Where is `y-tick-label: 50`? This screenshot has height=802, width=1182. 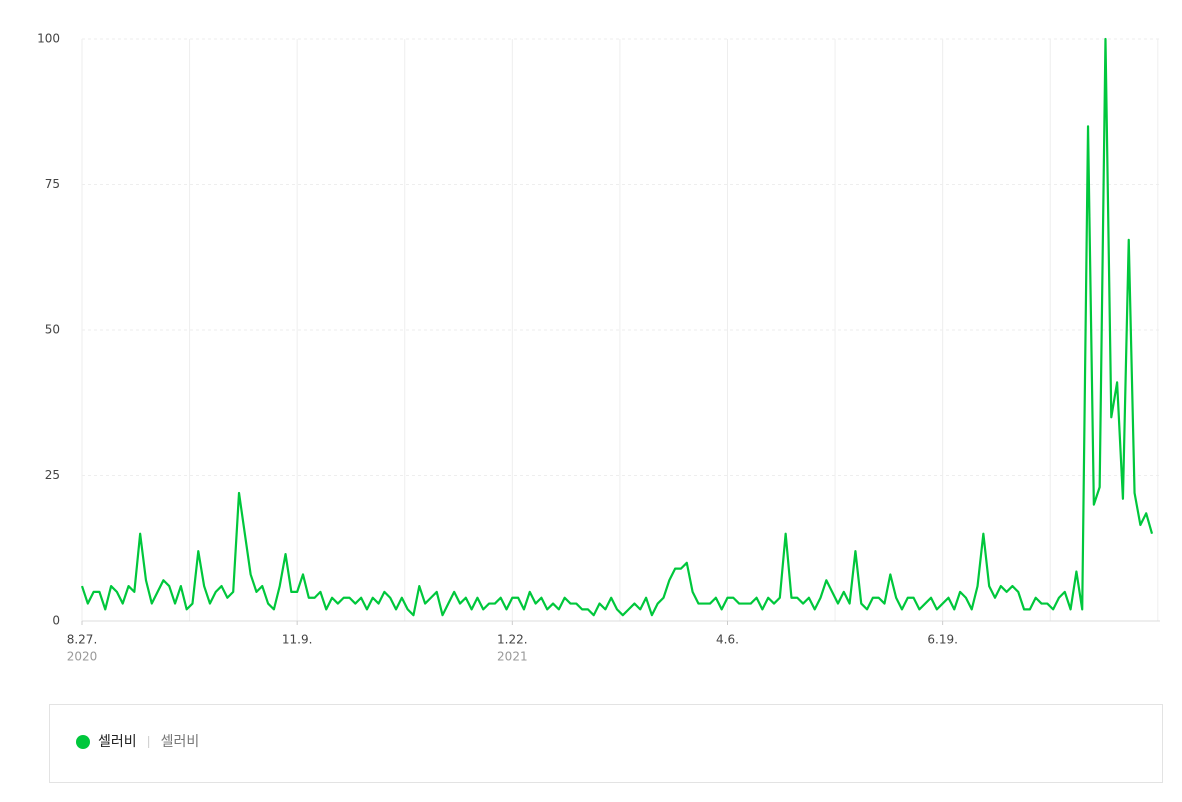 y-tick-label: 50 is located at coordinates (52, 330).